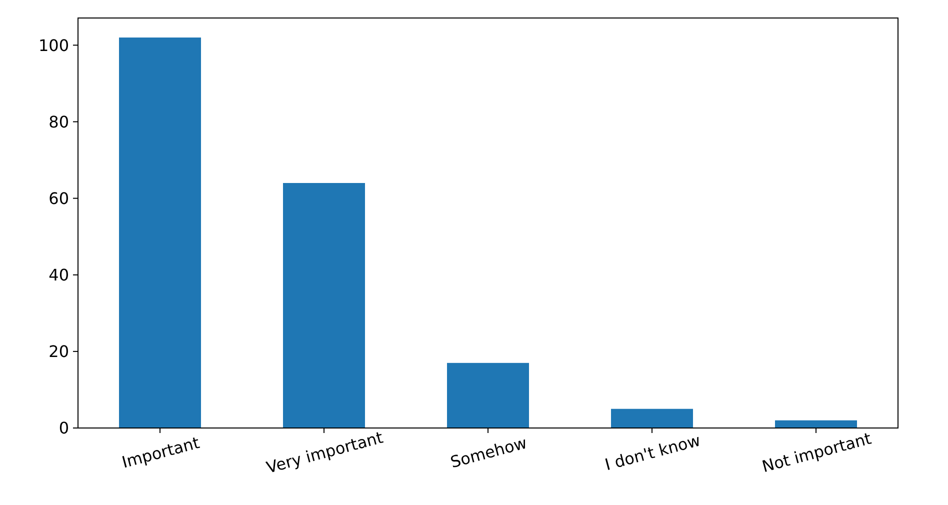  I want to click on y-tick-label: 40, so click(58, 274).